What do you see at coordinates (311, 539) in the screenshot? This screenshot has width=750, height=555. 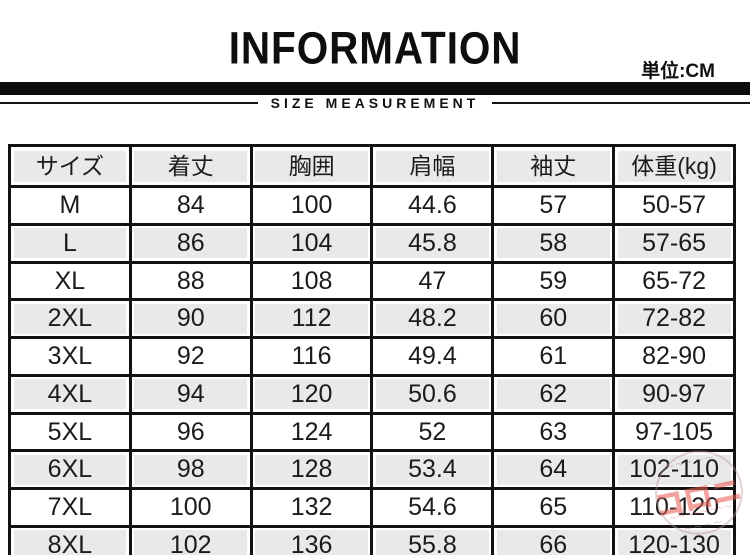 I see `table-cell: 136` at bounding box center [311, 539].